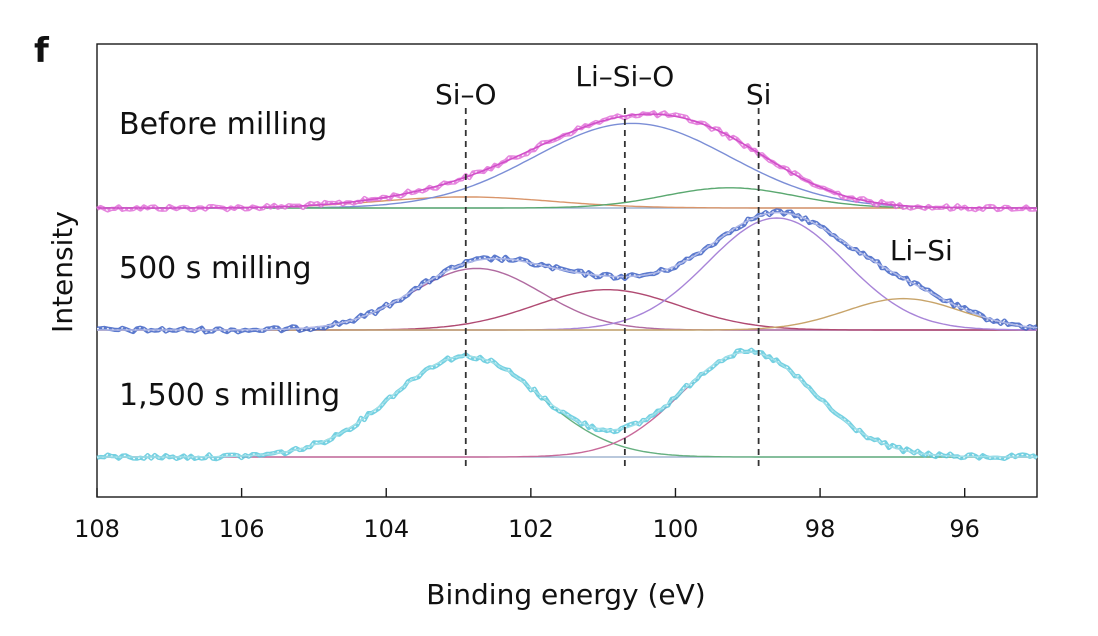 This screenshot has width=1098, height=636. Describe the element at coordinates (624, 76) in the screenshot. I see `peak-label: Li–Si–O` at that location.